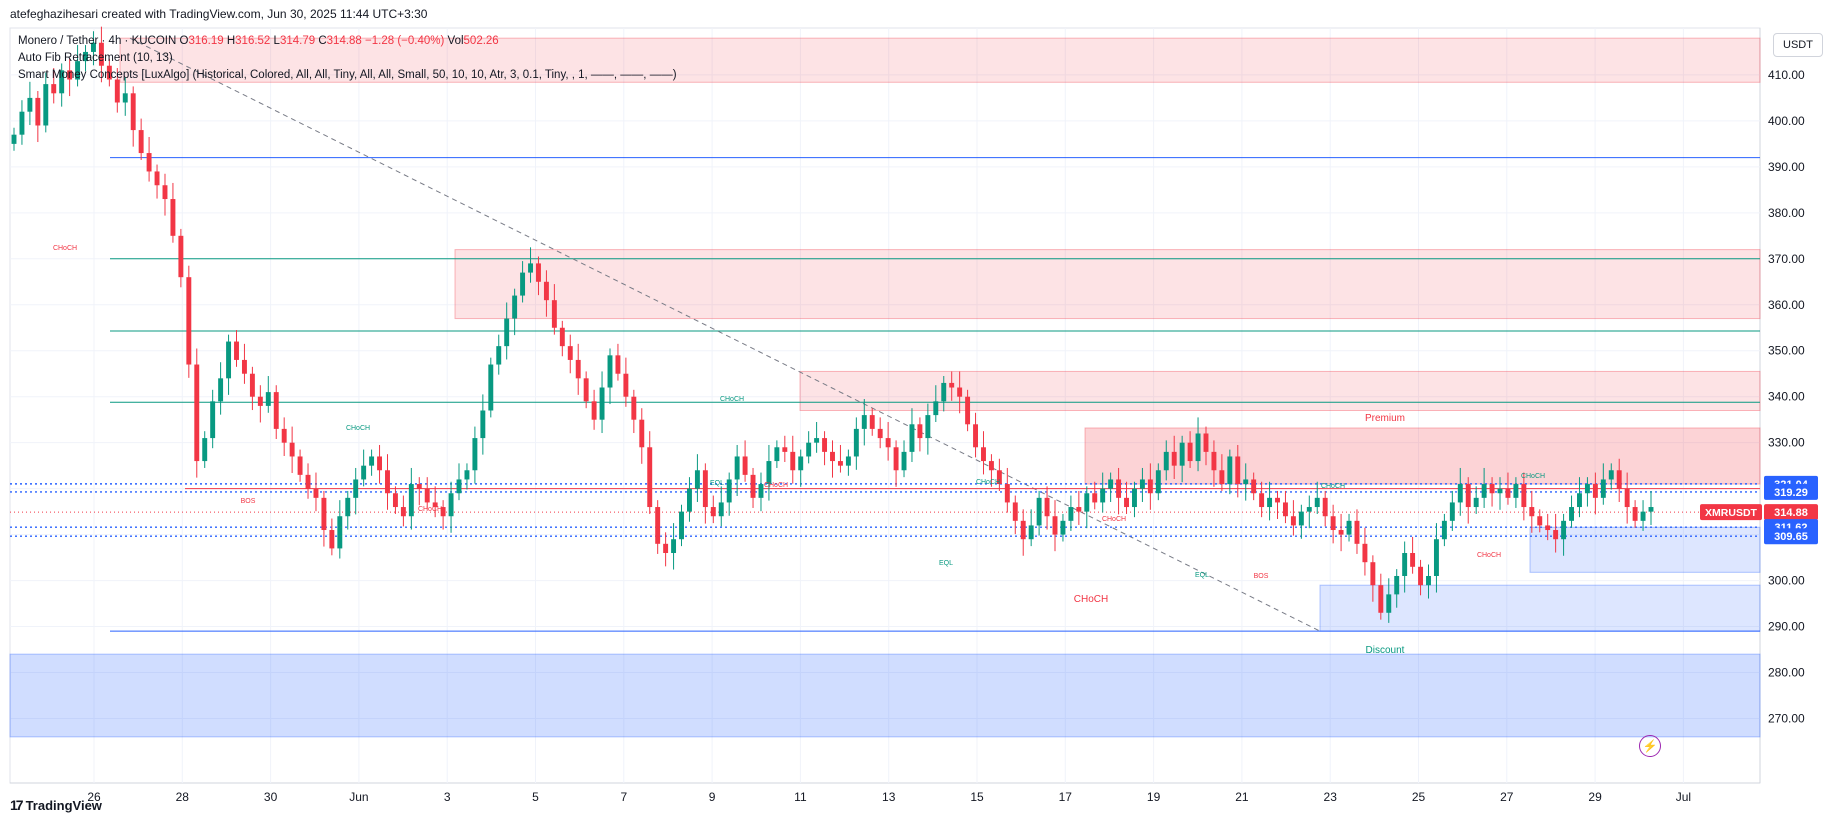 This screenshot has height=822, width=1835. Describe the element at coordinates (1791, 537) in the screenshot. I see `price-badge-label: 309.65` at that location.